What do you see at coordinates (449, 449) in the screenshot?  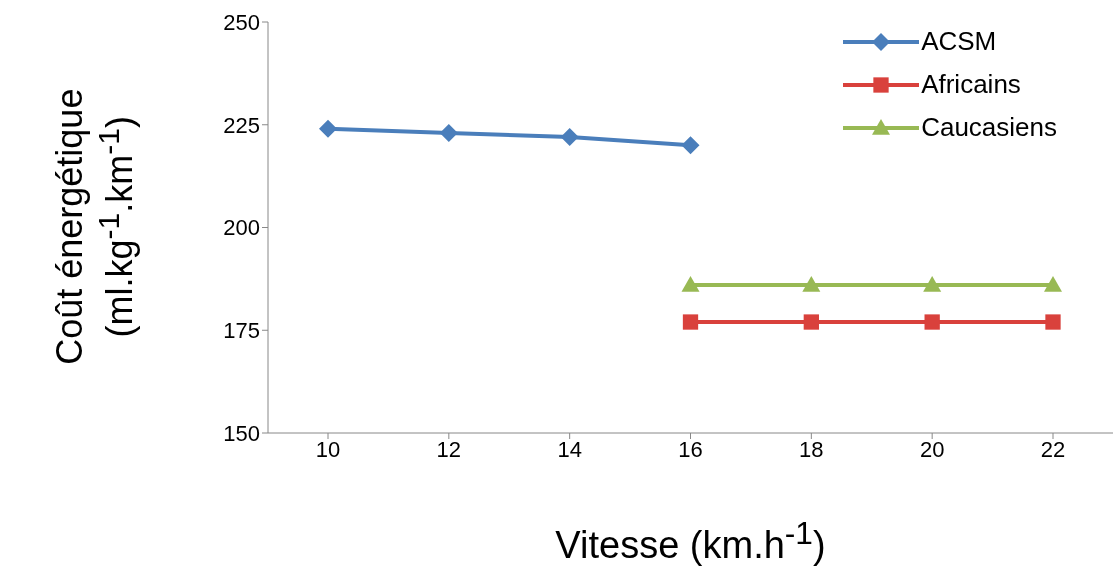 I see `x-tick-label: 12` at bounding box center [449, 449].